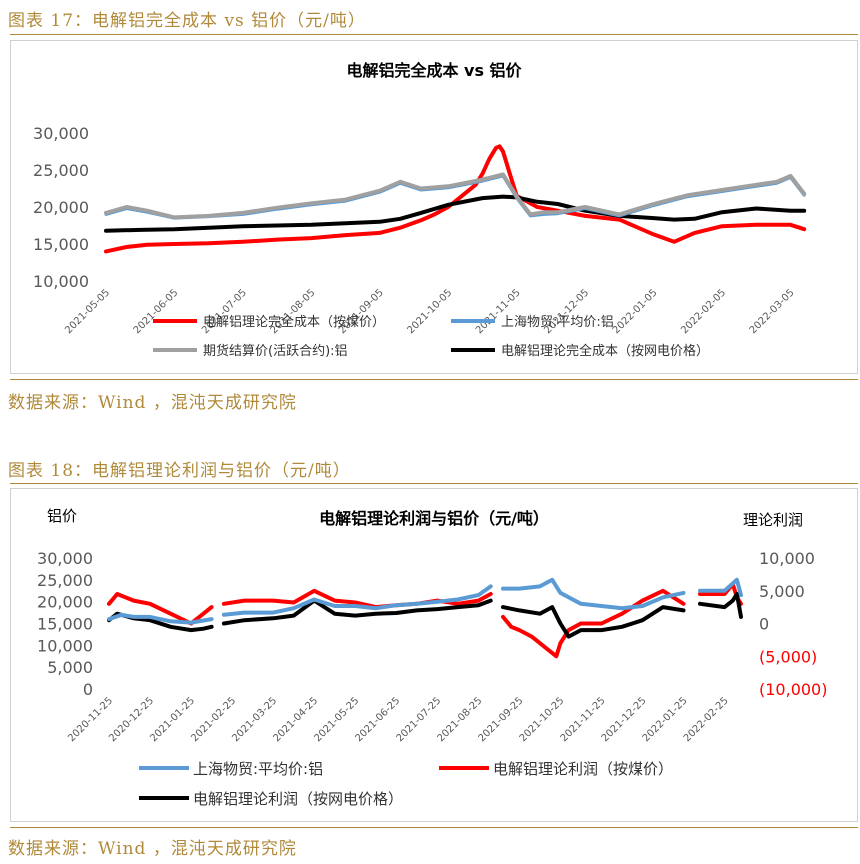  What do you see at coordinates (152, 849) in the screenshot?
I see `figure-18-source: 数据来源：Wind ，混沌天成研究院` at bounding box center [152, 849].